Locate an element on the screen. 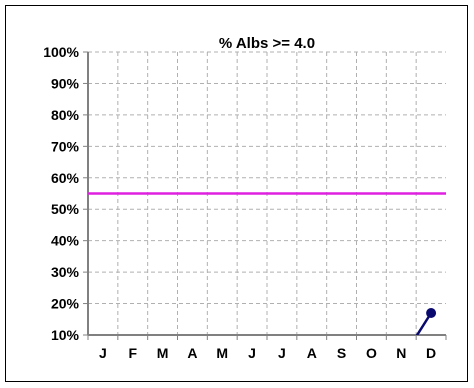 The height and width of the screenshot is (388, 474). x-tick-label: S is located at coordinates (341, 353).